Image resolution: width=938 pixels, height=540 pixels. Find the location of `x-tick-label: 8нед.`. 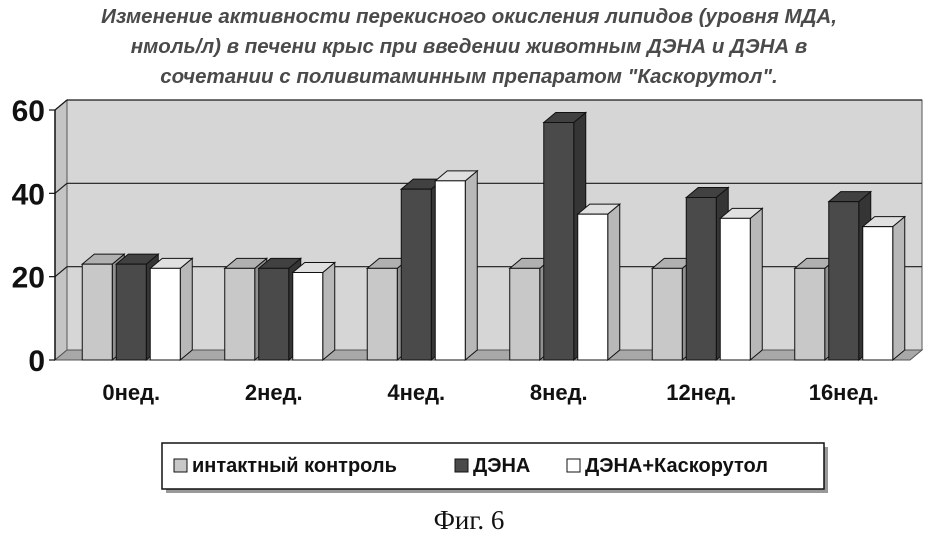

x-tick-label: 8нед. is located at coordinates (559, 392).